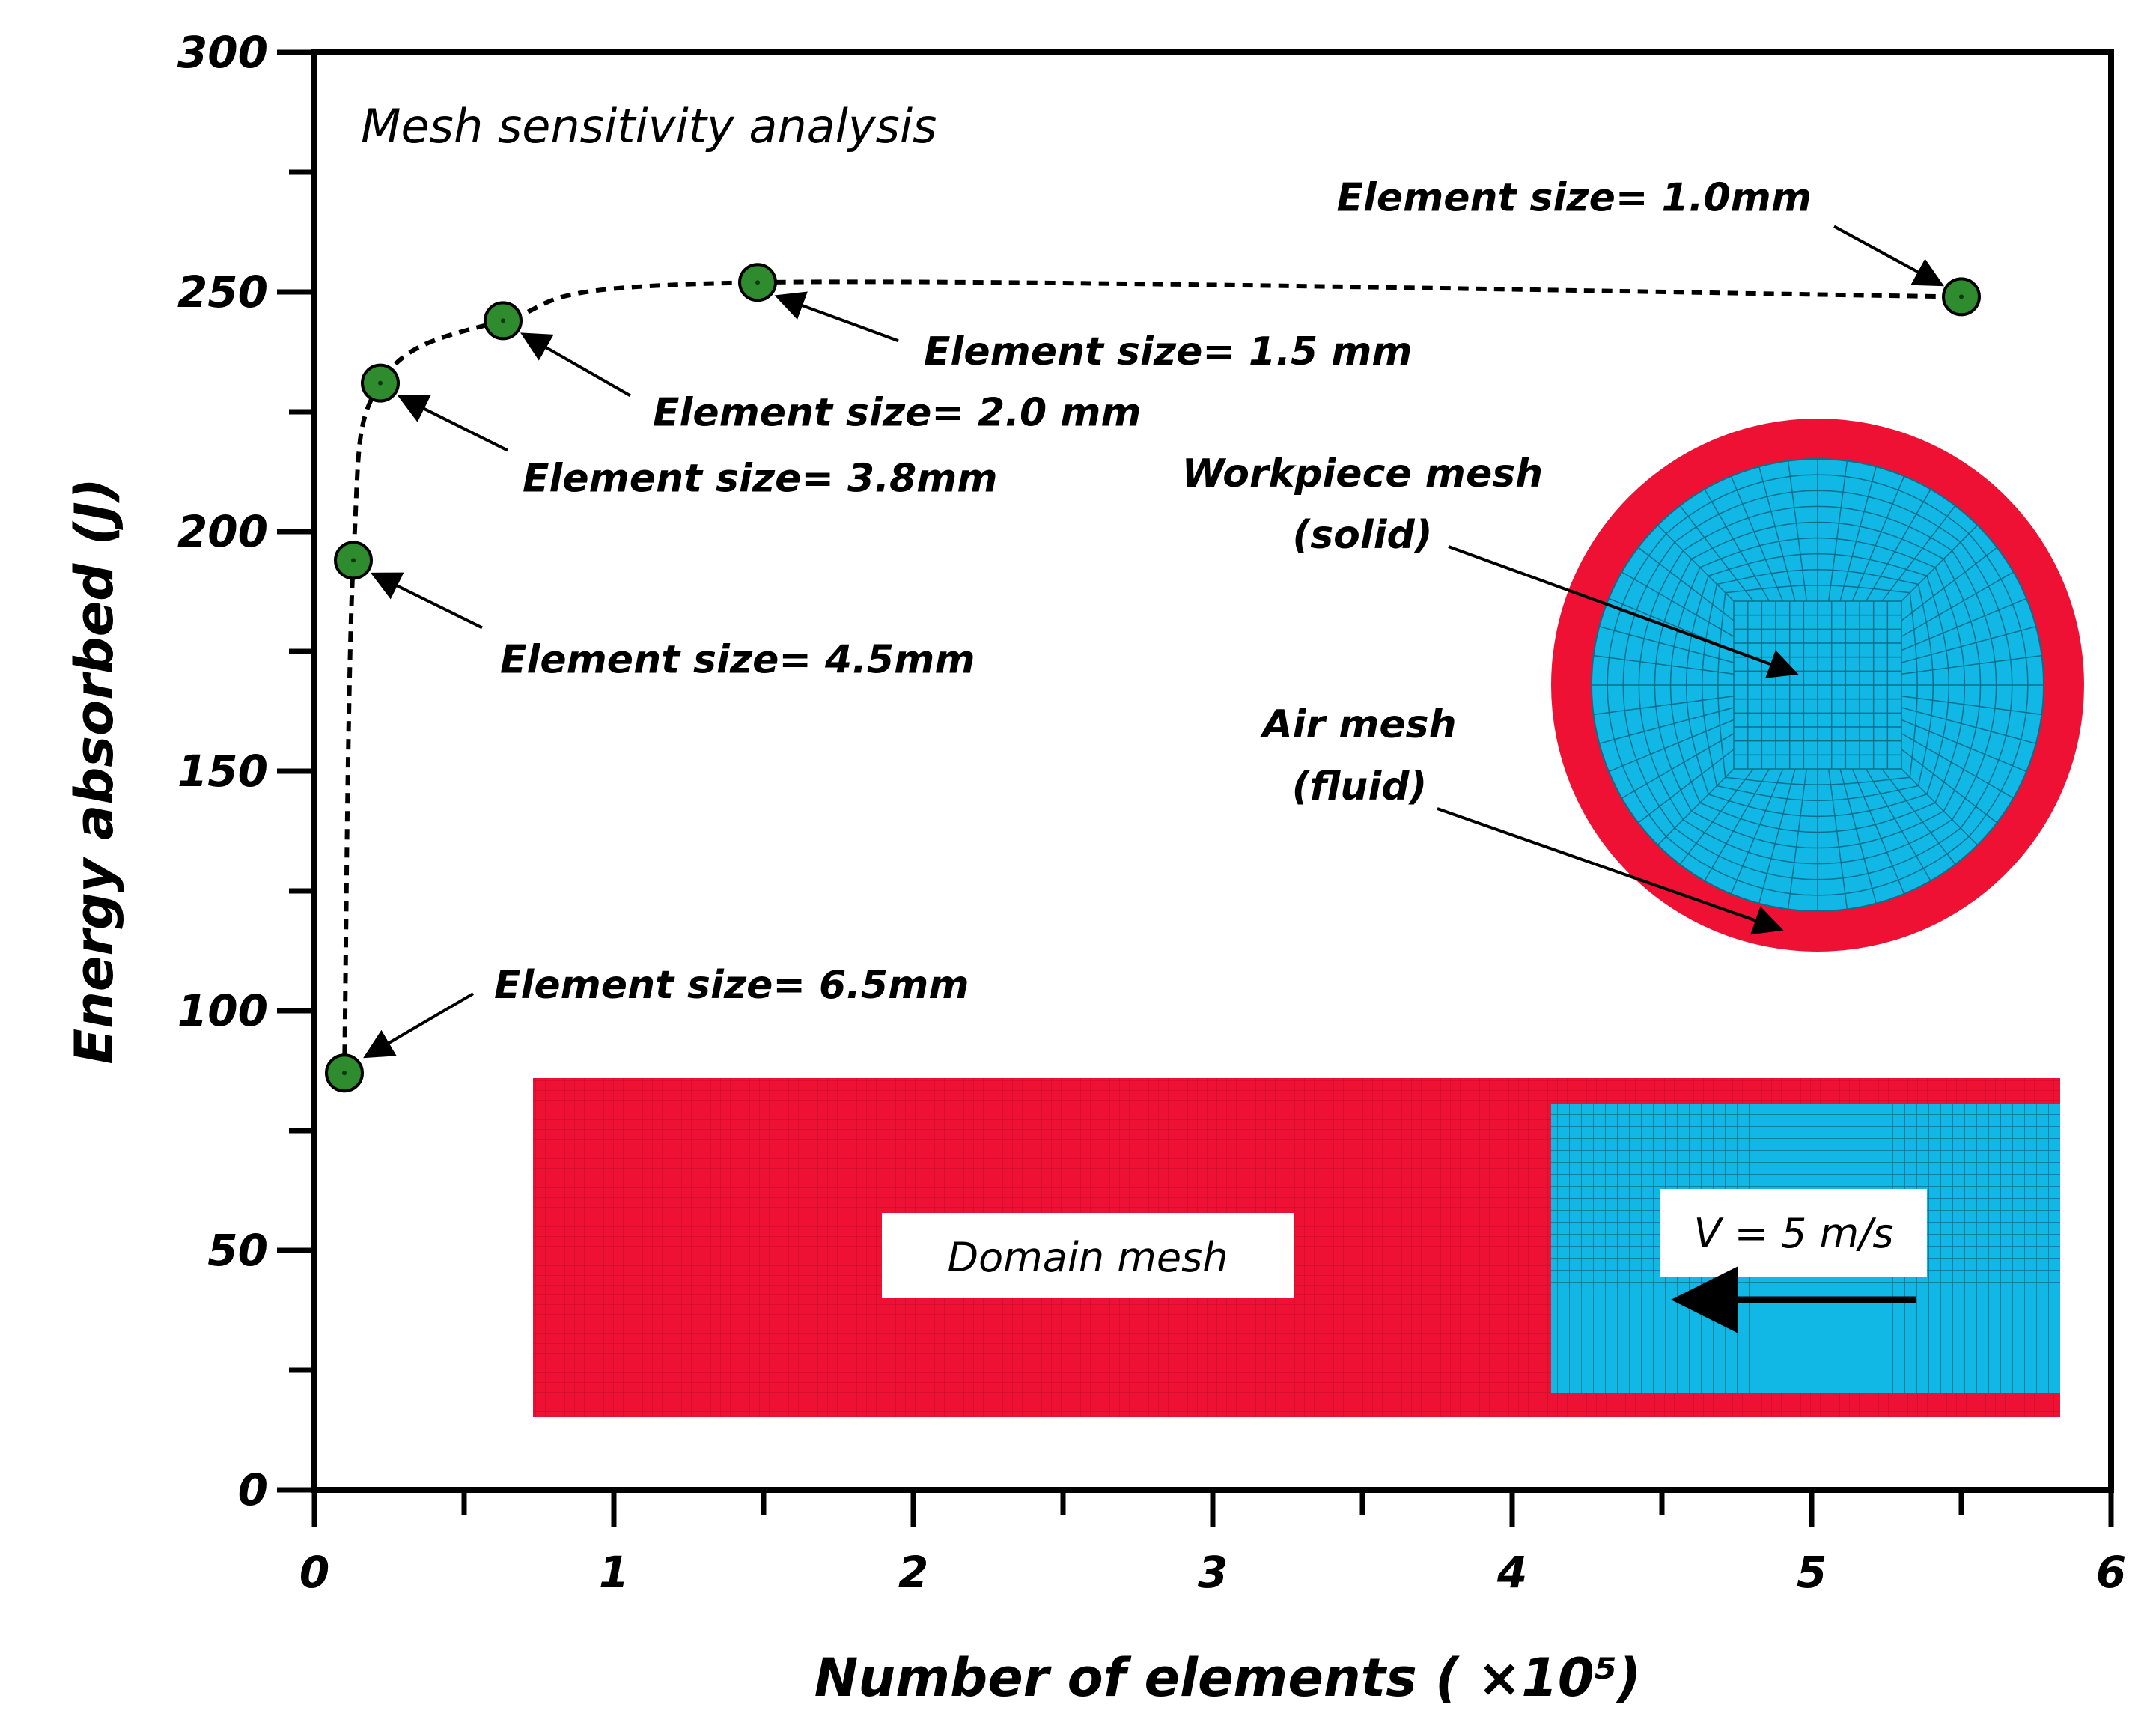 This screenshot has width=2156, height=1725. I want to click on domain-mesh-inset: Domain mesh V = 5 m/s, so click(1296, 1247).